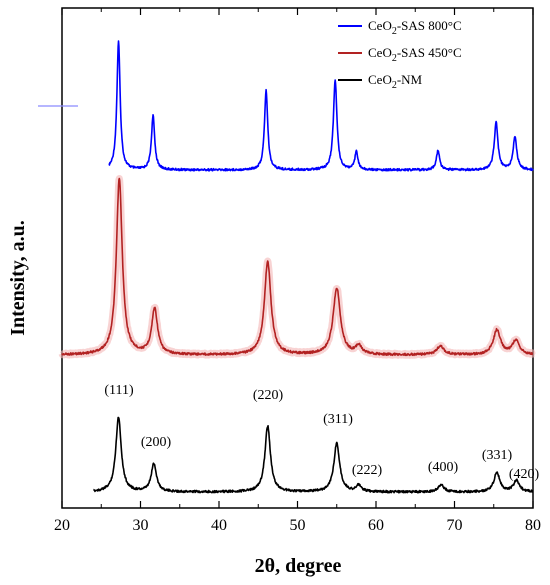 This screenshot has width=550, height=585. What do you see at coordinates (156, 442) in the screenshot?
I see `peak-label: (200)` at bounding box center [156, 442].